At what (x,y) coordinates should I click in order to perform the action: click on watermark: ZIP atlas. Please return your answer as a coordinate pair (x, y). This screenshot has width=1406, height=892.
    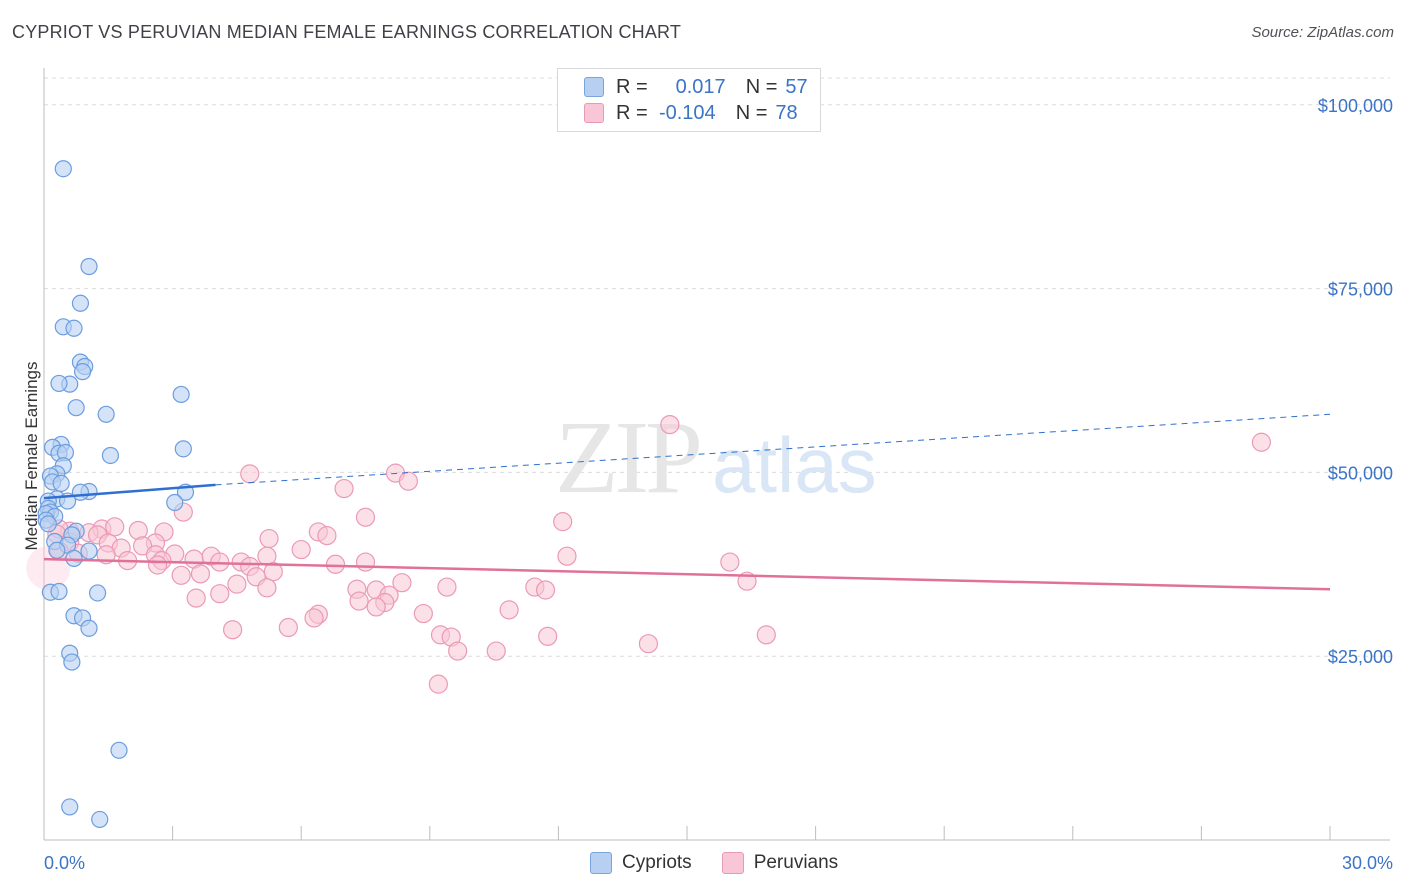
    Looking at the image, I should click on (716, 457).